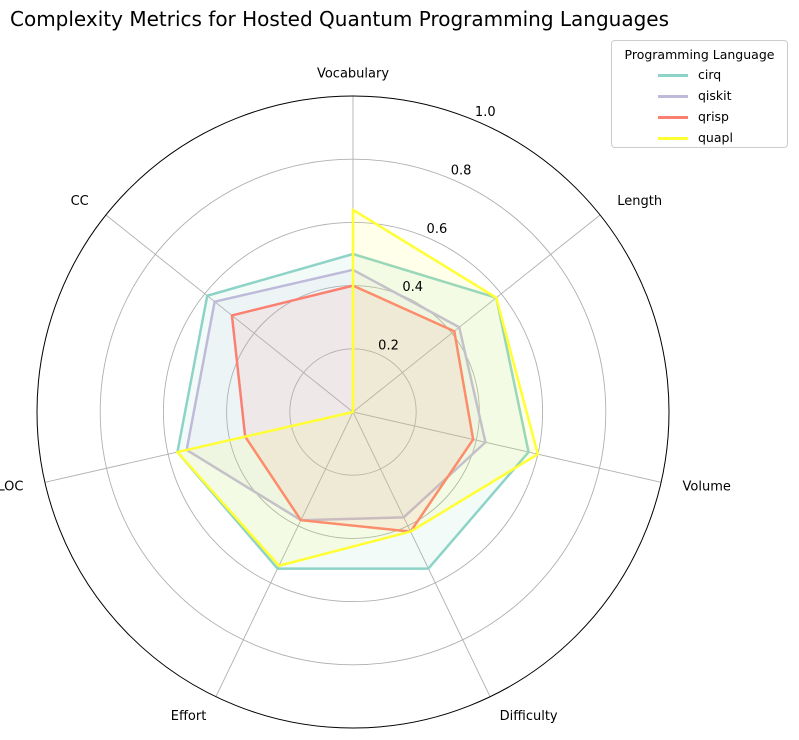 The width and height of the screenshot is (799, 740). What do you see at coordinates (699, 54) in the screenshot?
I see `legend-title: Programming Language` at bounding box center [699, 54].